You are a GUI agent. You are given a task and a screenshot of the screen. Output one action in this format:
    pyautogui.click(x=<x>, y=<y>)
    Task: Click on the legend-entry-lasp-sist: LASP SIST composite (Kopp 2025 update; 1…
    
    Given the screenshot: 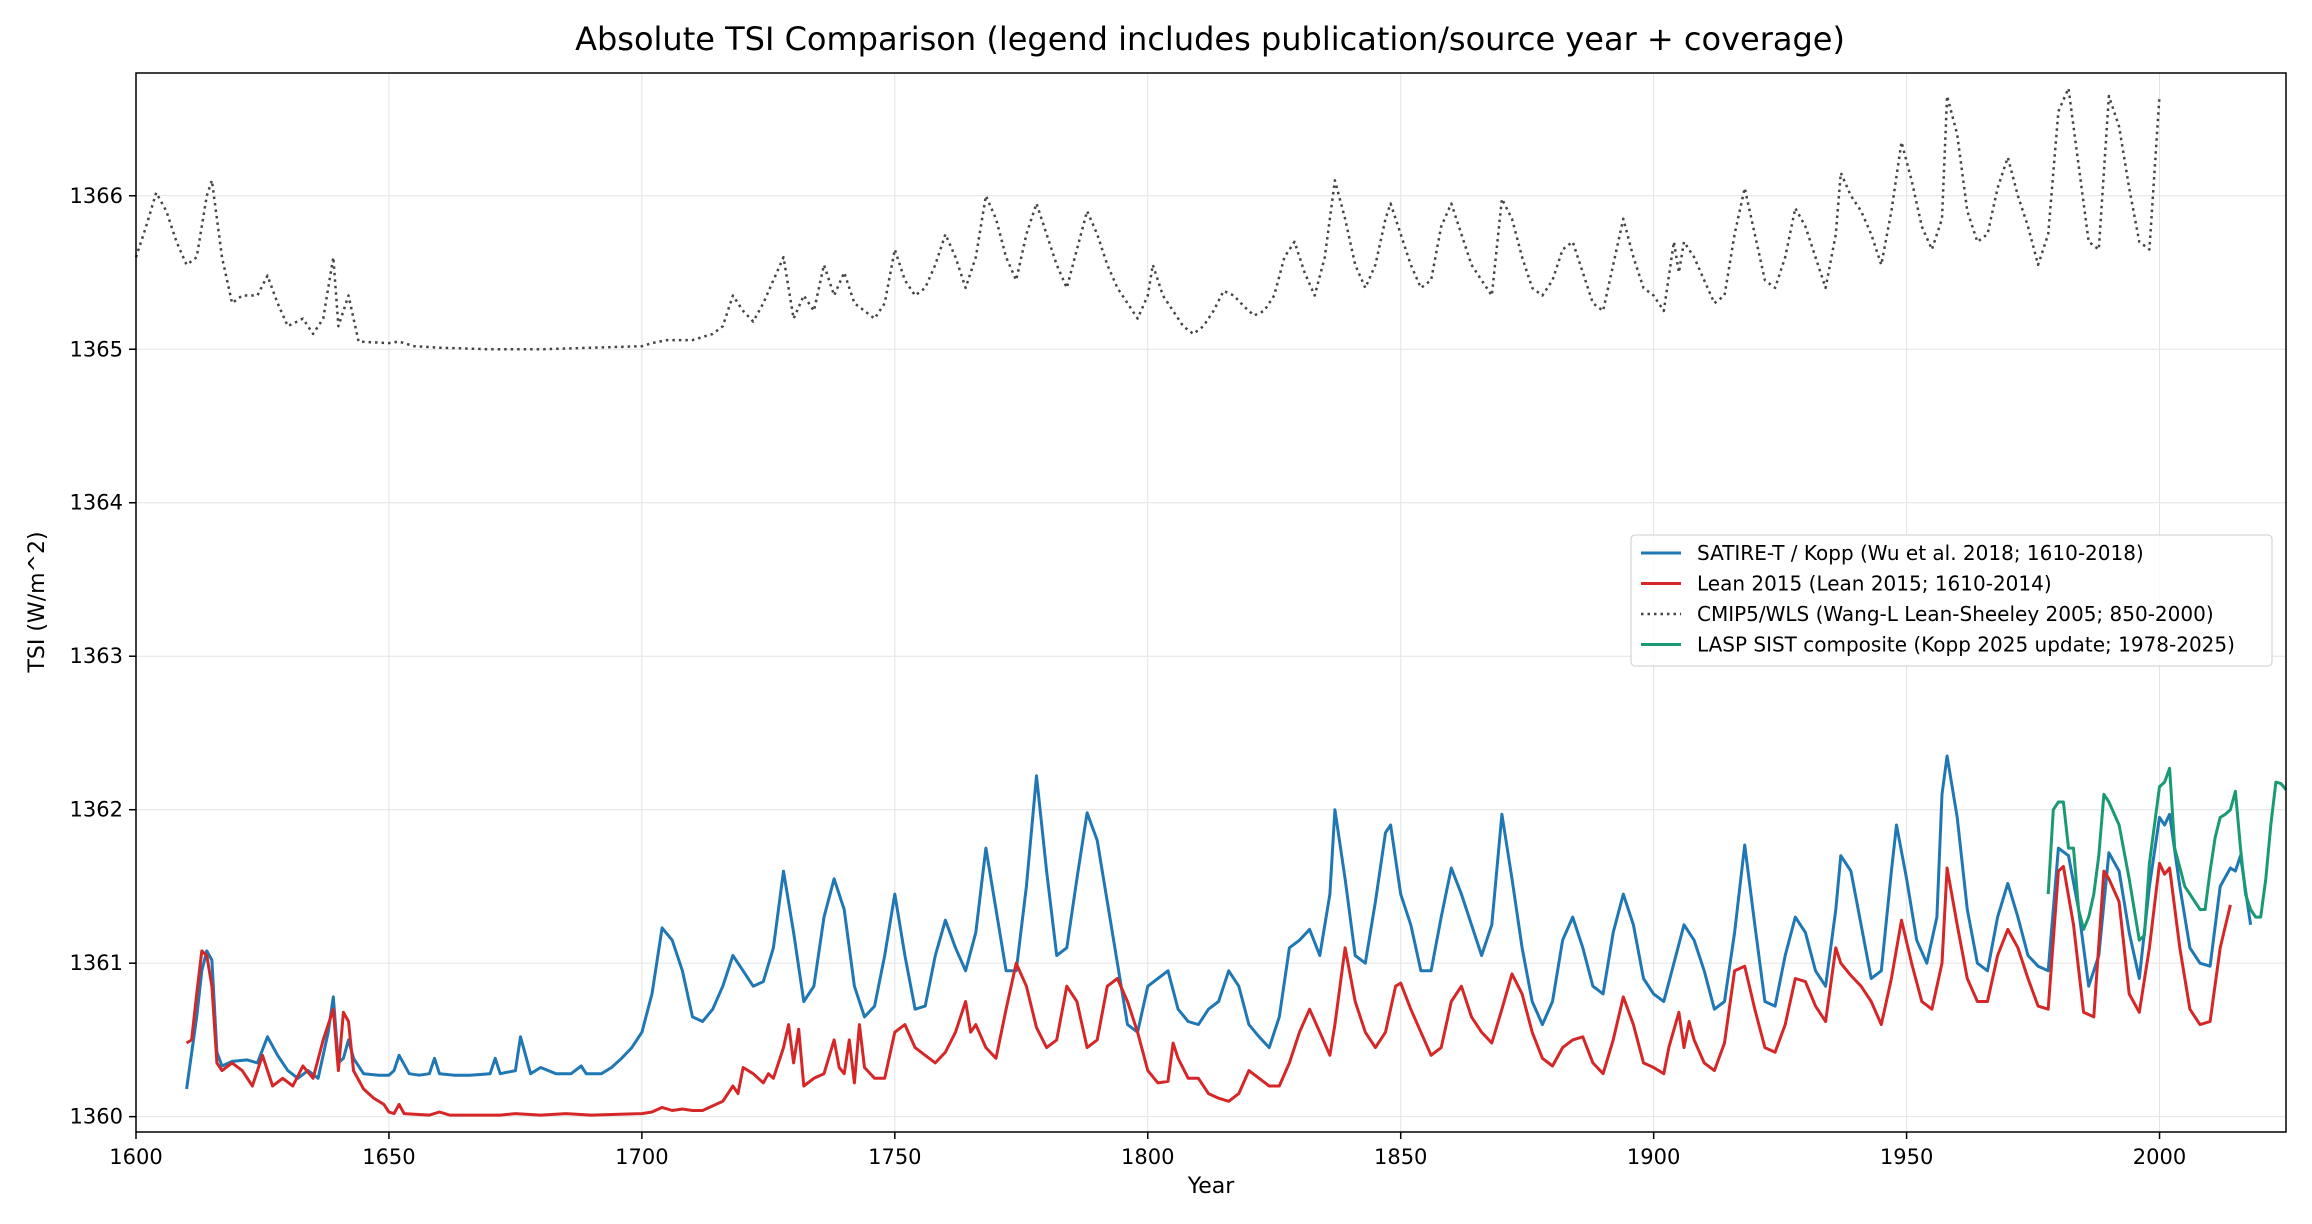 What is the action you would take?
    pyautogui.click(x=1966, y=645)
    